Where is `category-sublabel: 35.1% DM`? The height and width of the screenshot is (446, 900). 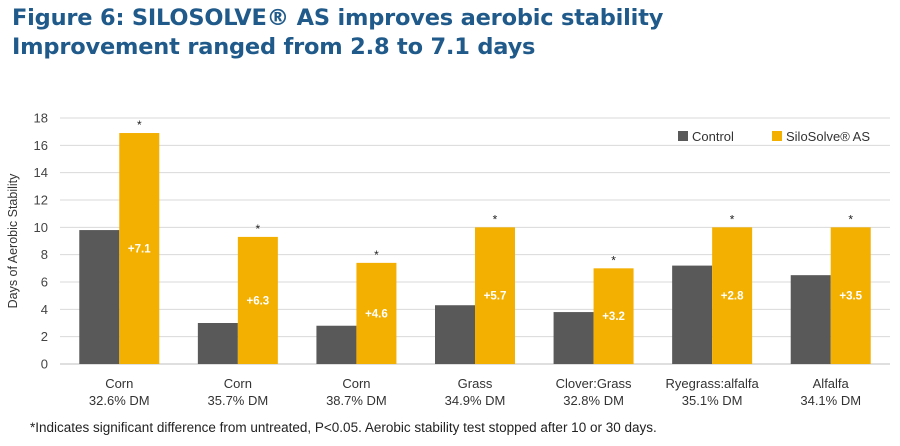
category-sublabel: 35.1% DM is located at coordinates (712, 400).